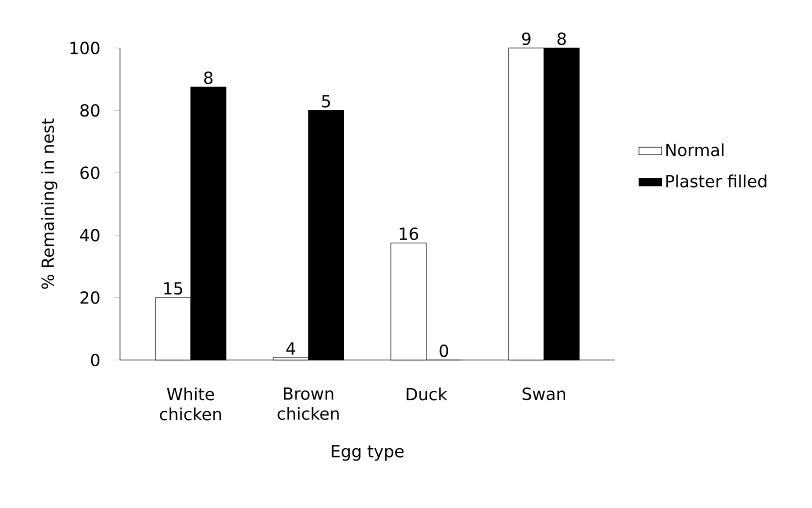 The width and height of the screenshot is (812, 508). Describe the element at coordinates (409, 233) in the screenshot. I see `annotation: 16` at that location.